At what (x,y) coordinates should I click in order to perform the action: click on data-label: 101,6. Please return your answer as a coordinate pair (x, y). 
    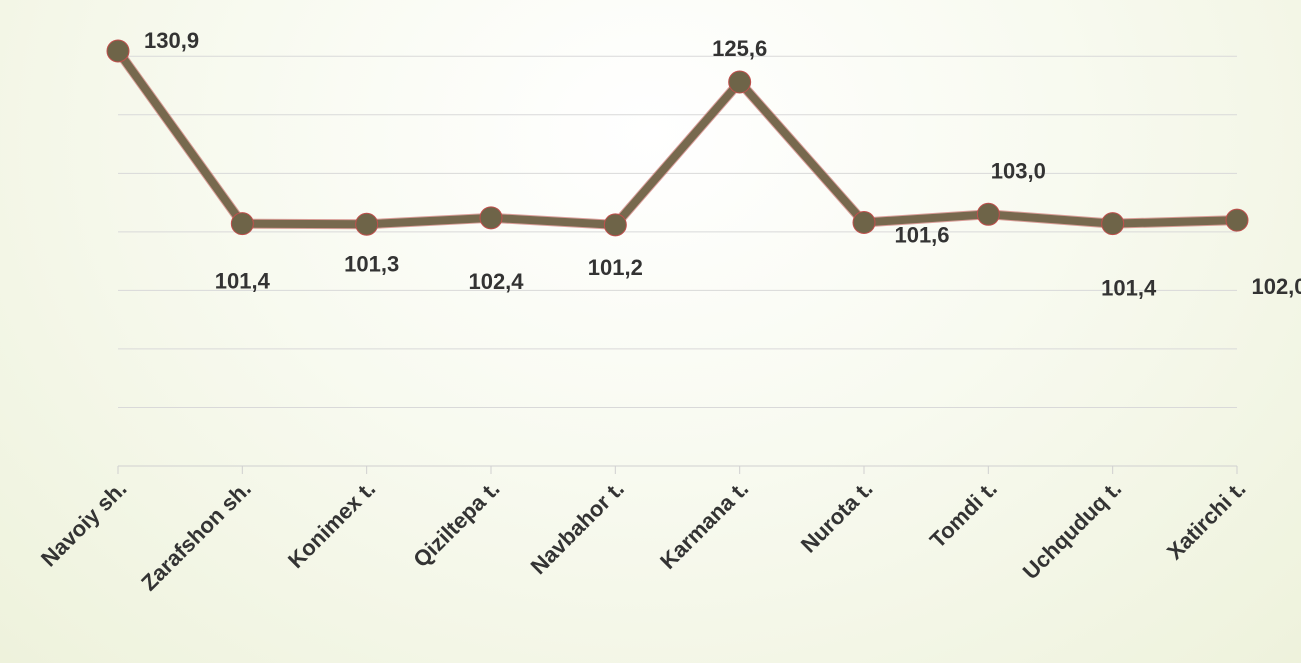
    Looking at the image, I should click on (921, 235).